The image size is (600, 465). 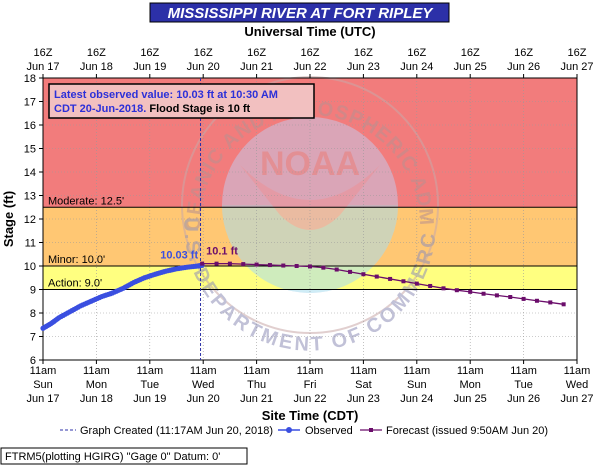 I want to click on bottom-tick-label-date: Jun 18, so click(x=96, y=399).